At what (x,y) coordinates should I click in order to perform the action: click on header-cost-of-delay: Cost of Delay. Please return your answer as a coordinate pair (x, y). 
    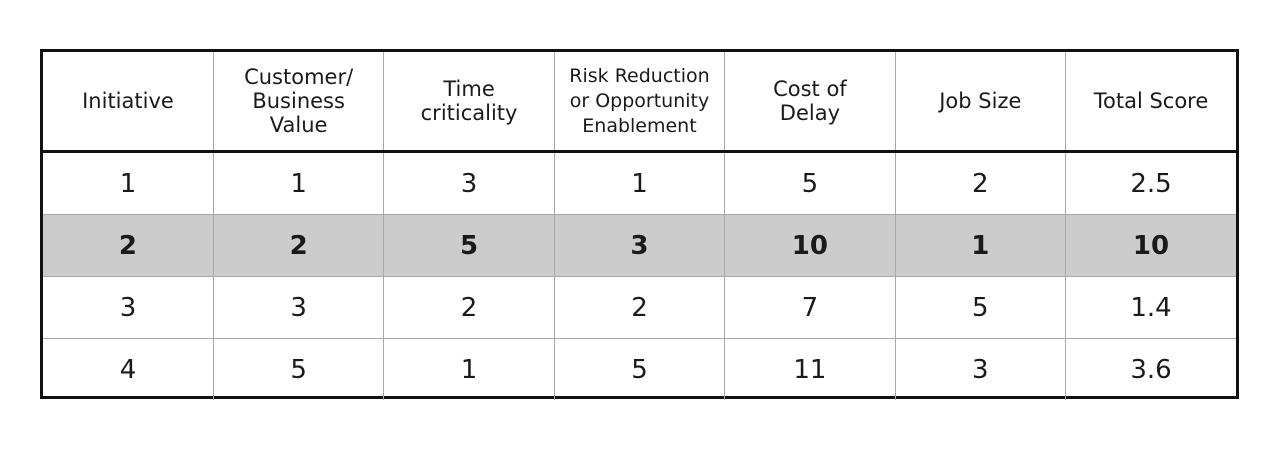
    Looking at the image, I should click on (810, 102).